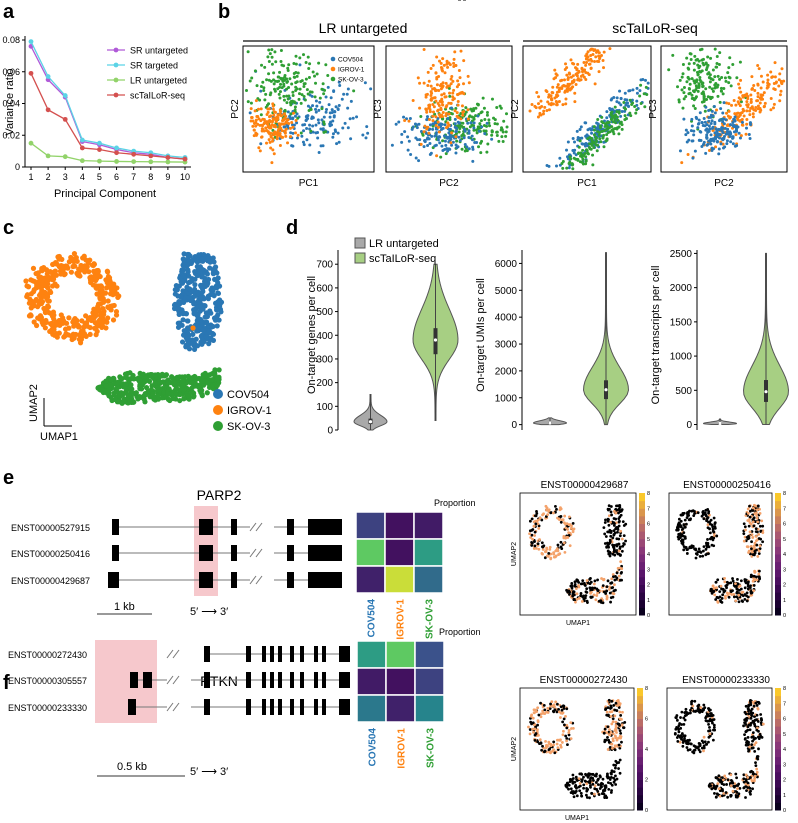 This screenshot has width=798, height=823. I want to click on pca-x-label: PC2, so click(449, 183).